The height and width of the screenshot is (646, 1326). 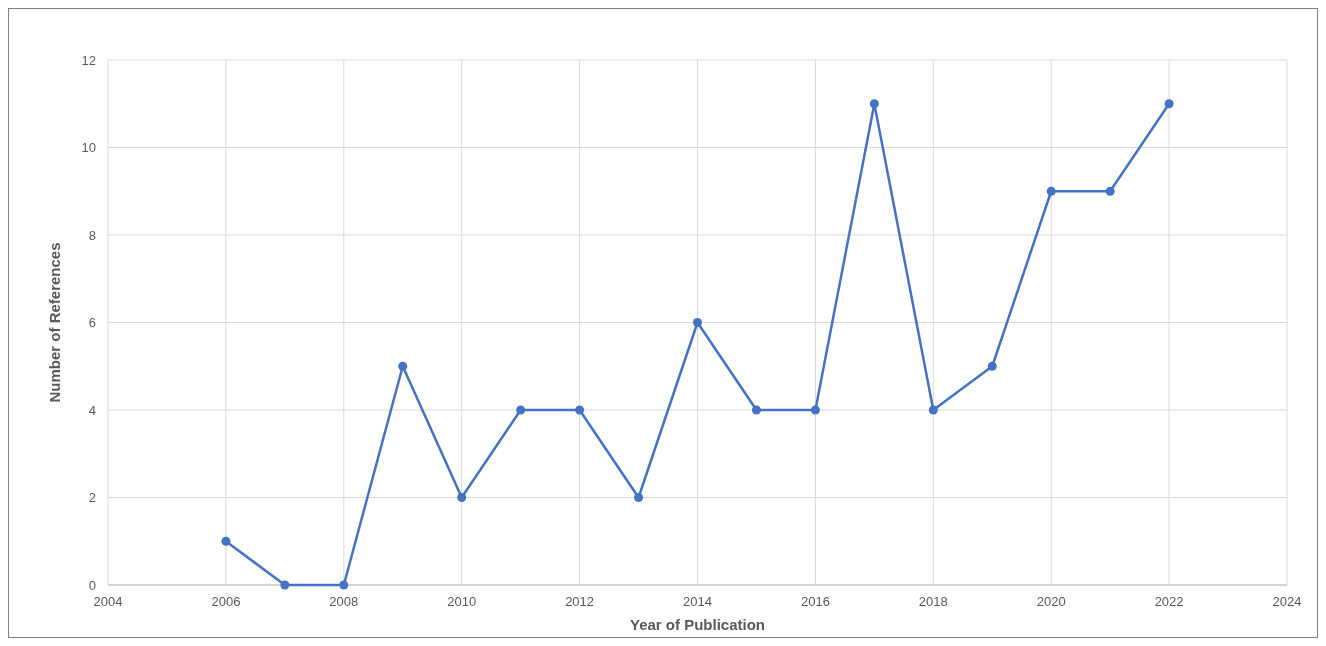 What do you see at coordinates (1169, 601) in the screenshot?
I see `x-tick-label: 2022` at bounding box center [1169, 601].